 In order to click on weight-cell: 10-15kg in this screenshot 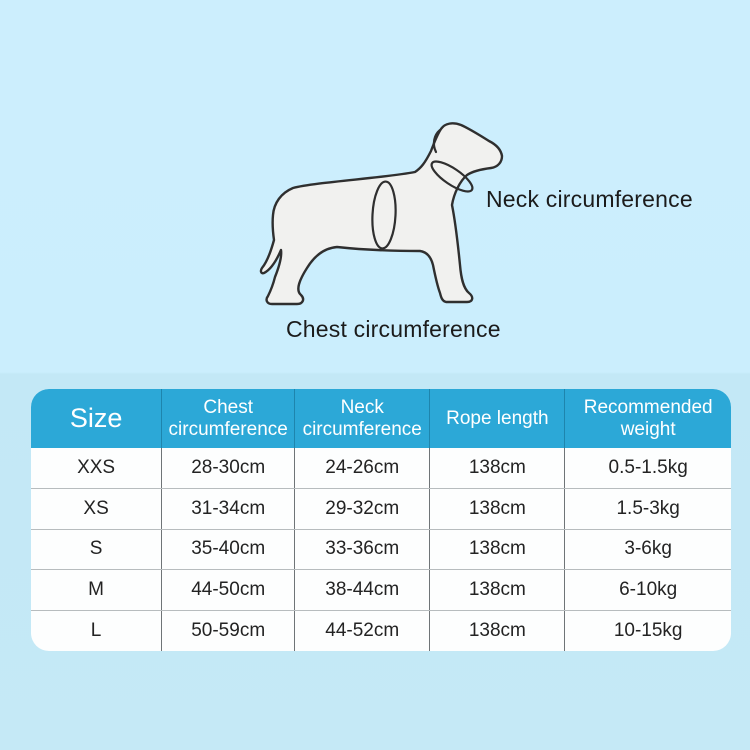, I will do `click(647, 631)`.